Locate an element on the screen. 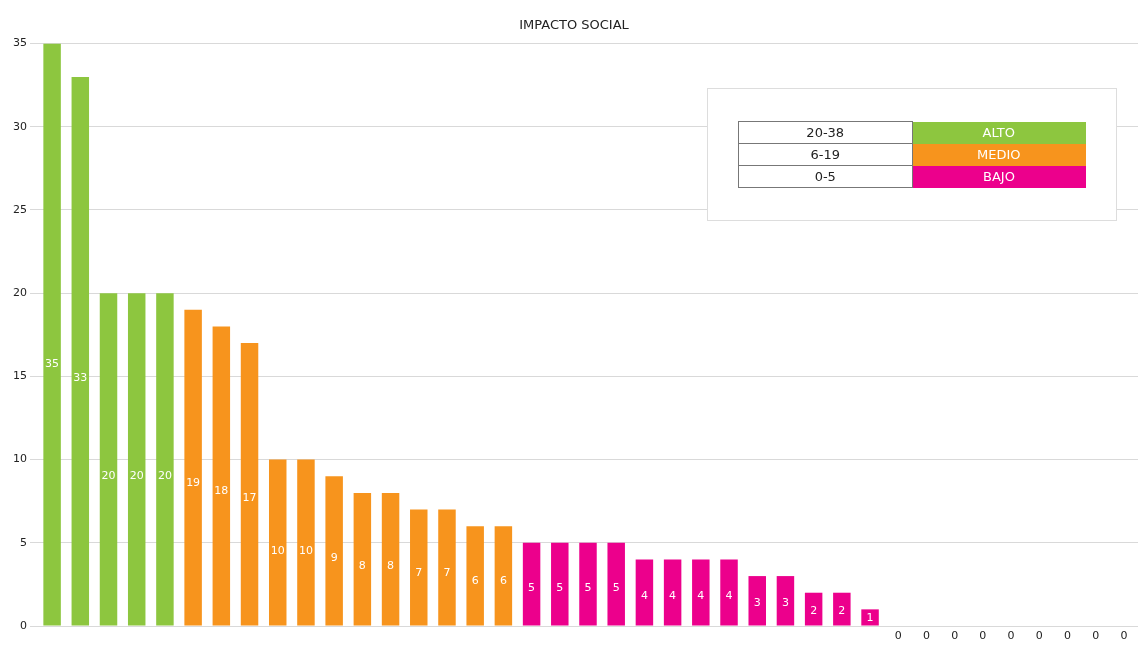 This screenshot has width=1142, height=648. y-tick-label: 25 is located at coordinates (20, 209).